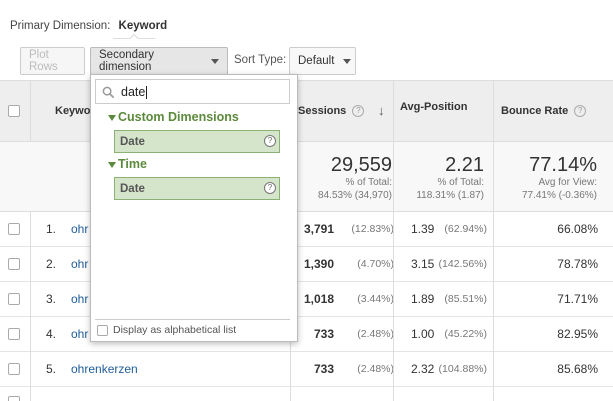  I want to click on plot-rows-button: Plot Rows, so click(52, 61).